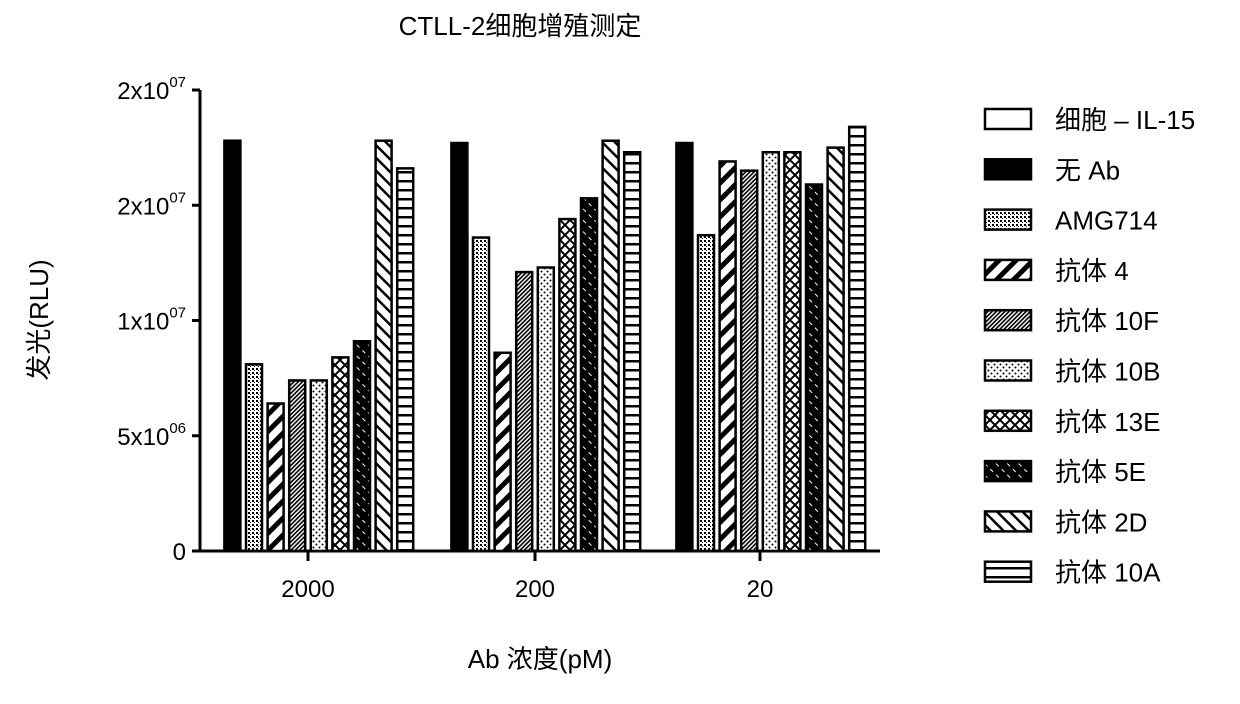 The width and height of the screenshot is (1240, 704). What do you see at coordinates (297, 466) in the screenshot?
I see `bar-dense-diagonal-2000` at bounding box center [297, 466].